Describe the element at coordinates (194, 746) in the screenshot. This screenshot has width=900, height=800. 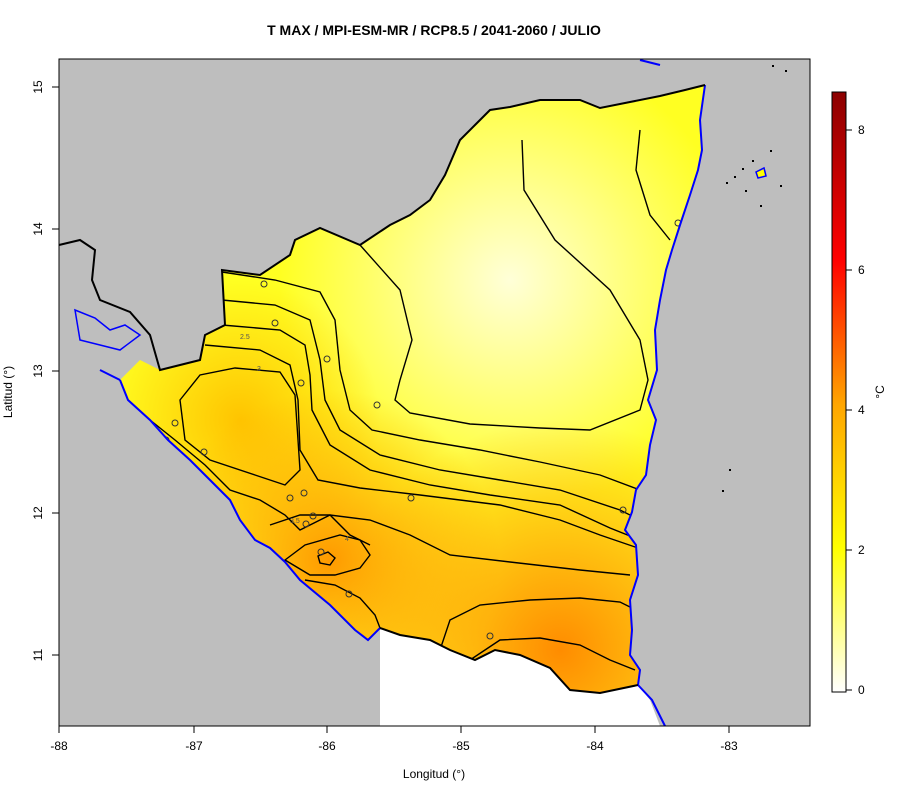
I see `x-tick-label: -87` at that location.